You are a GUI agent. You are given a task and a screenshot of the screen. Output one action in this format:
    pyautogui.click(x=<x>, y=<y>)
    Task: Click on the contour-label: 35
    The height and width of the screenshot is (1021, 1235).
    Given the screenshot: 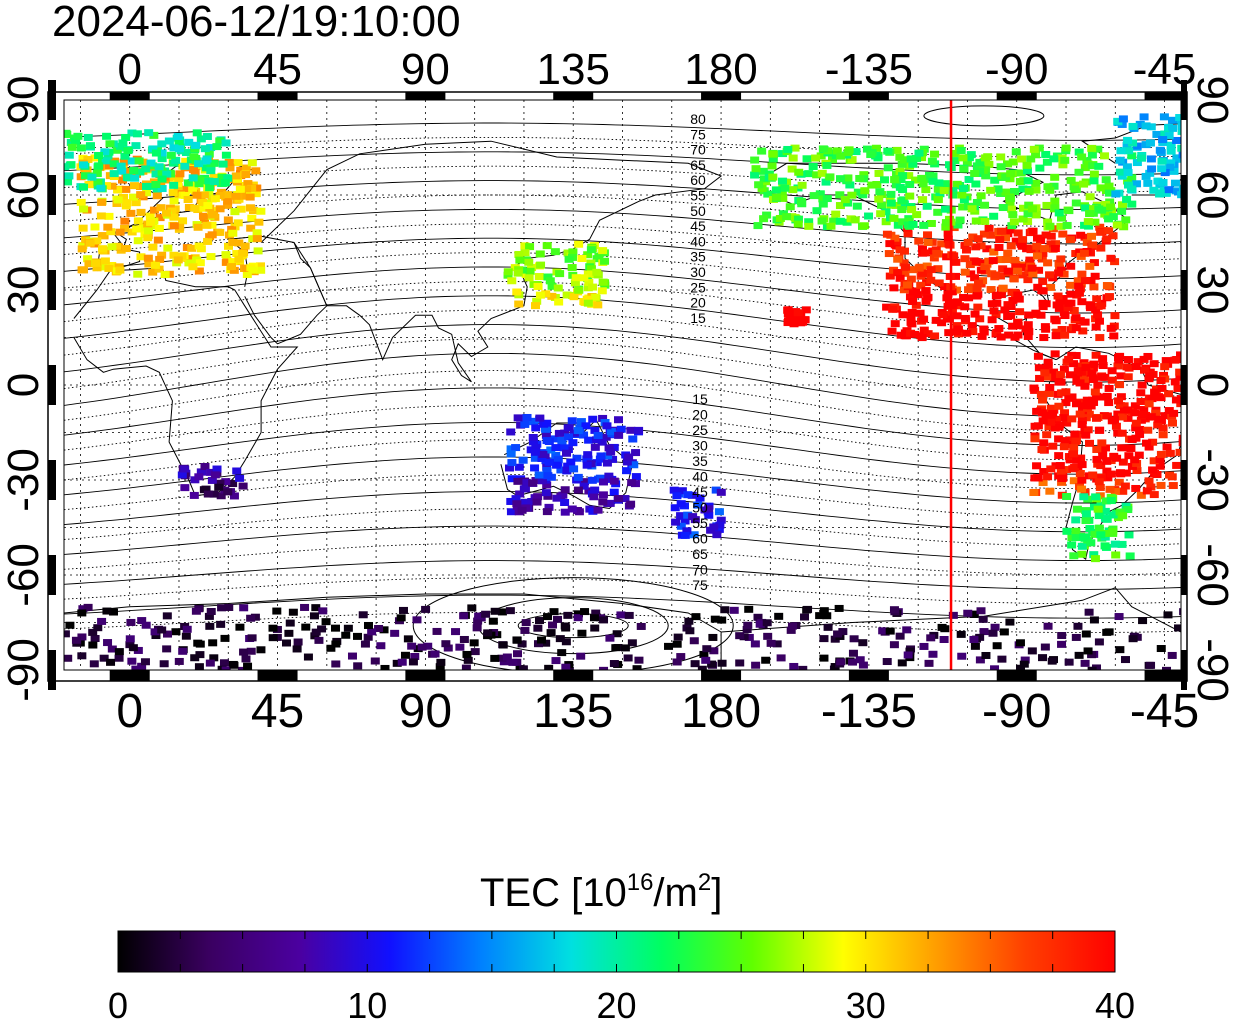 What is the action you would take?
    pyautogui.click(x=700, y=461)
    